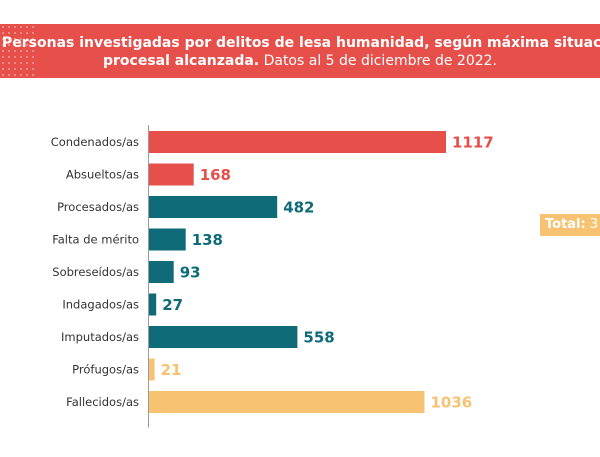  Describe the element at coordinates (380, 61) in the screenshot. I see `subtitle-date: Datos al 5 de diciembre de 2022.` at that location.